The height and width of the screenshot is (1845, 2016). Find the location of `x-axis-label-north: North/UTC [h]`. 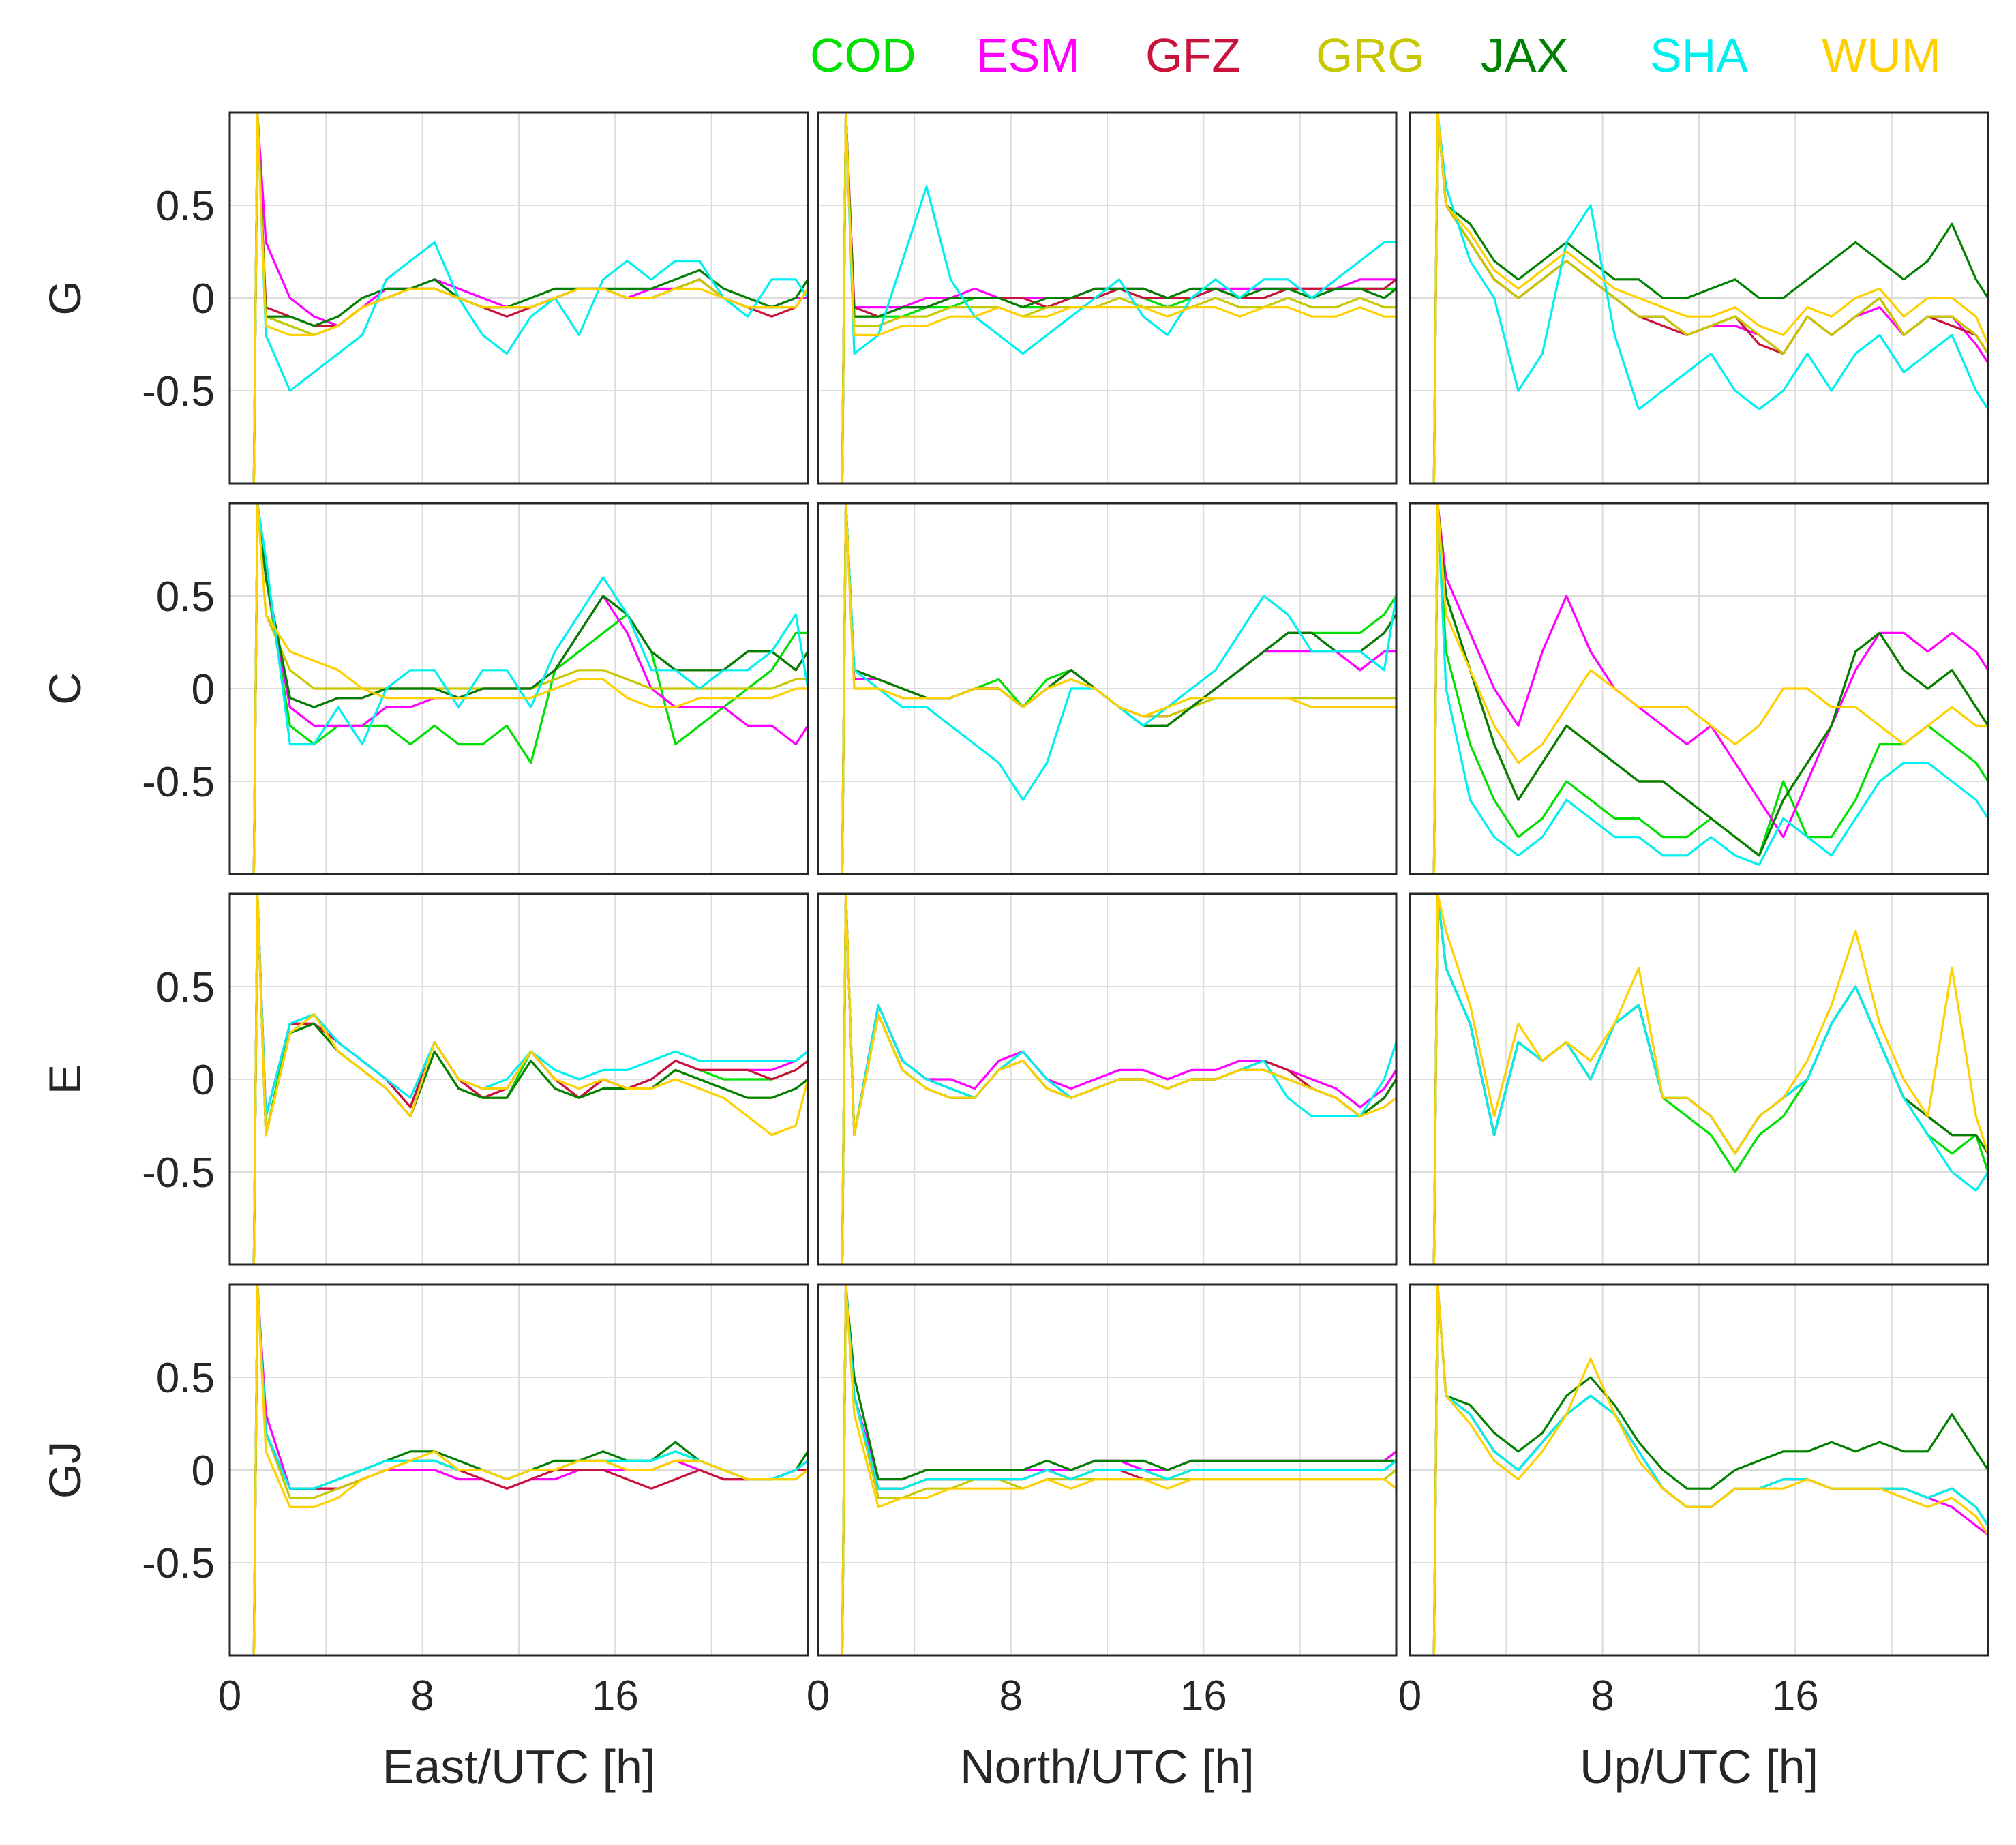

x-axis-label-north: North/UTC [h] is located at coordinates (1107, 1766).